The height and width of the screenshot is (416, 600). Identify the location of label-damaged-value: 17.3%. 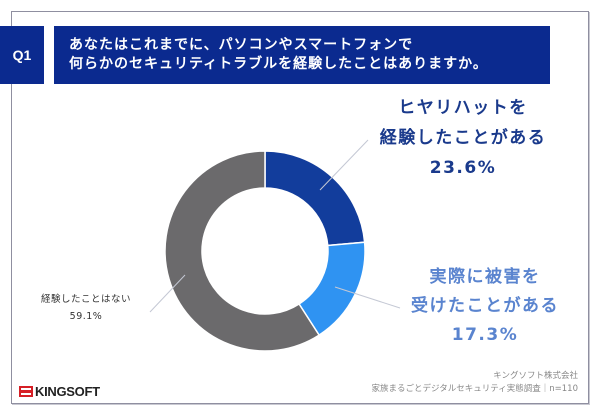
(485, 335).